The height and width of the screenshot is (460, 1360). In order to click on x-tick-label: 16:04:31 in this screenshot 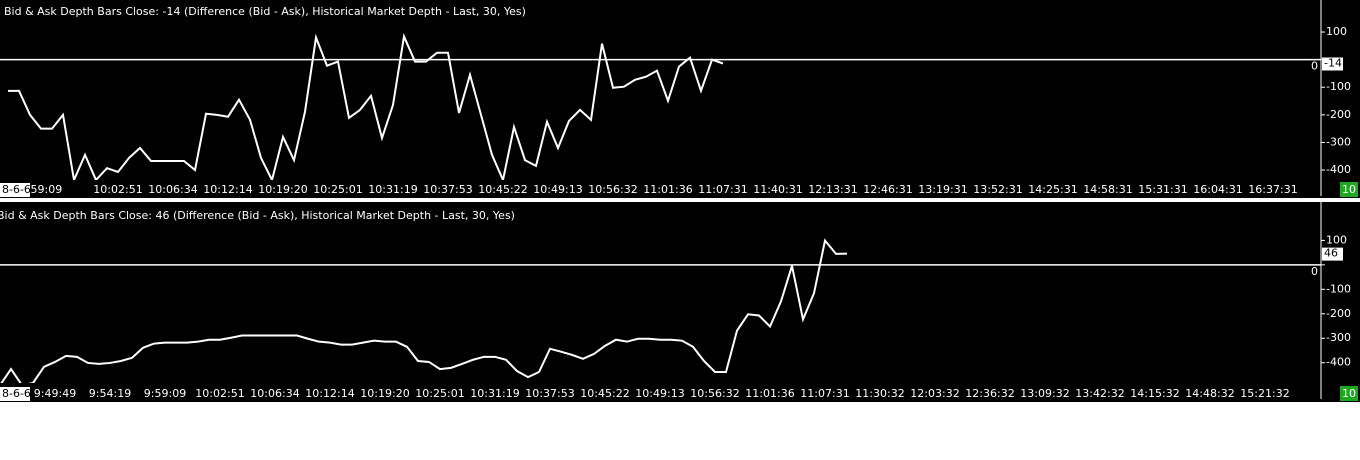, I will do `click(1217, 189)`.